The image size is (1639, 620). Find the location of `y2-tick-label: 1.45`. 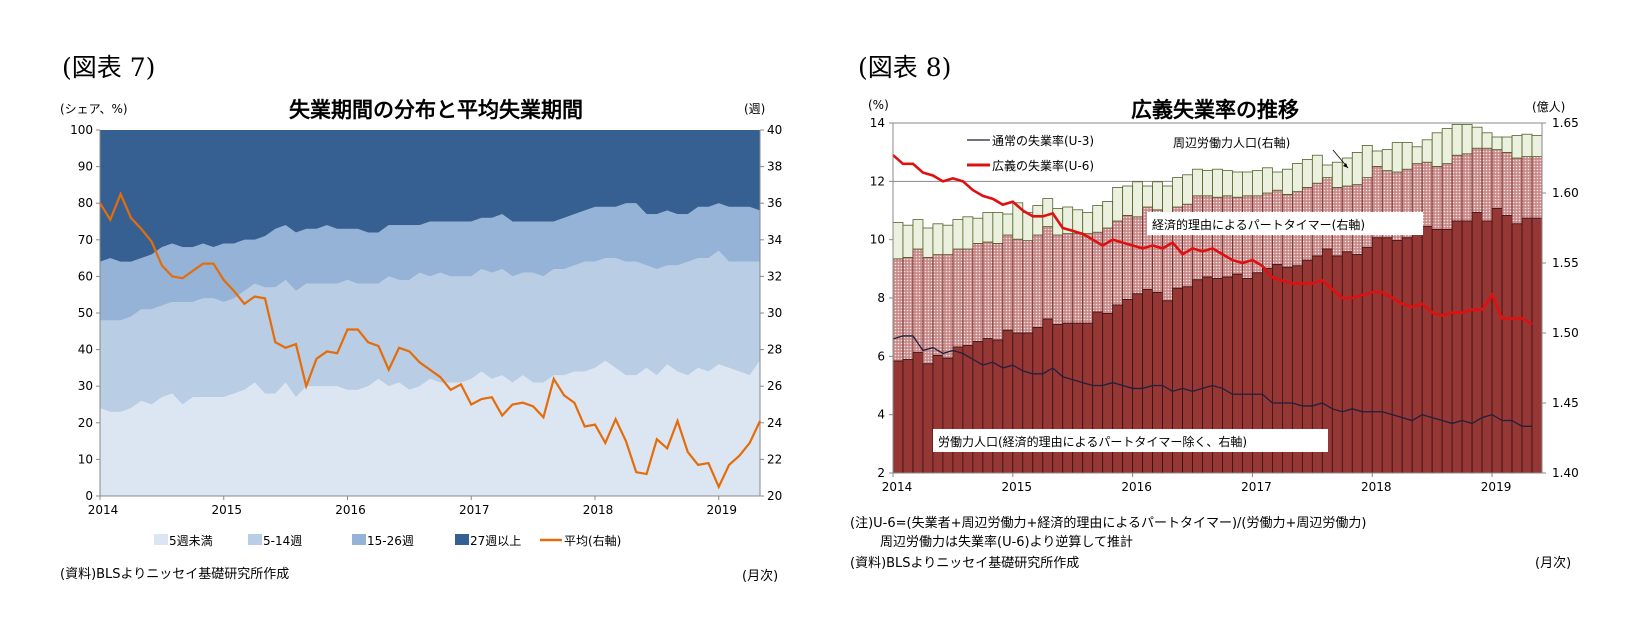

y2-tick-label: 1.45 is located at coordinates (1565, 403).